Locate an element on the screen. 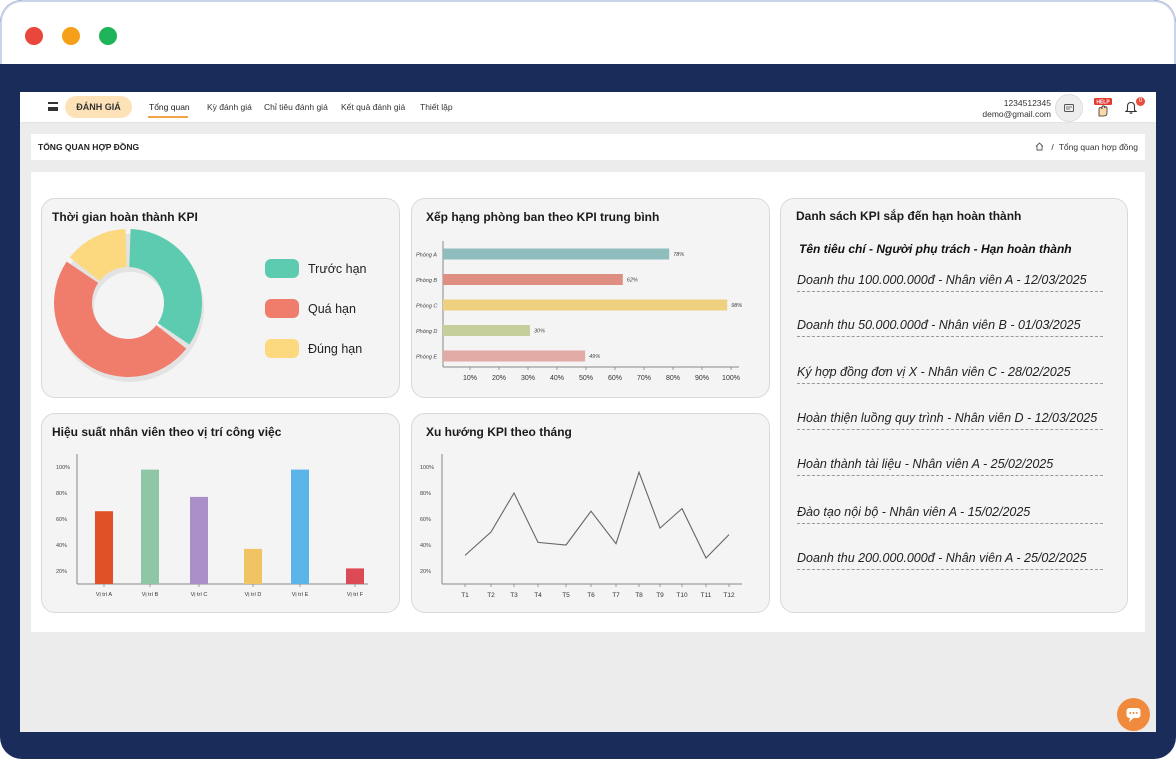 The image size is (1176, 759). tick-label: 50% is located at coordinates (586, 378).